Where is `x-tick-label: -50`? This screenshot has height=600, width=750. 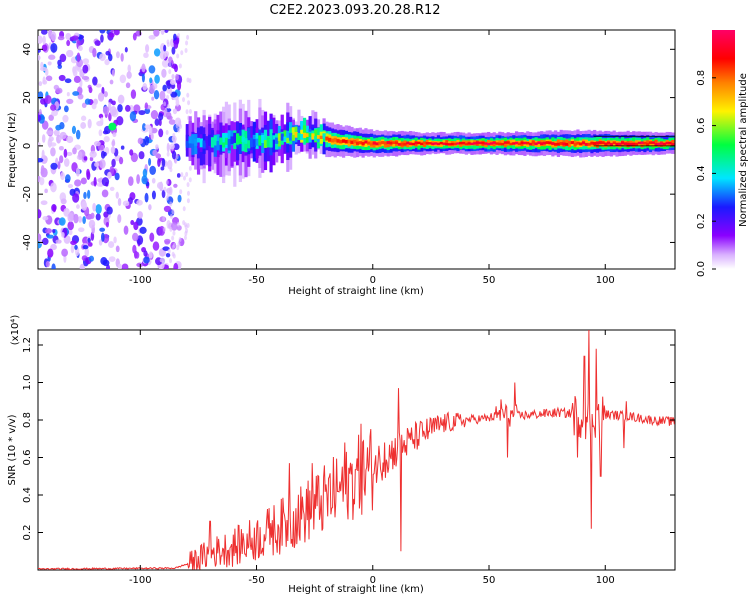 x-tick-label: -50 is located at coordinates (256, 580).